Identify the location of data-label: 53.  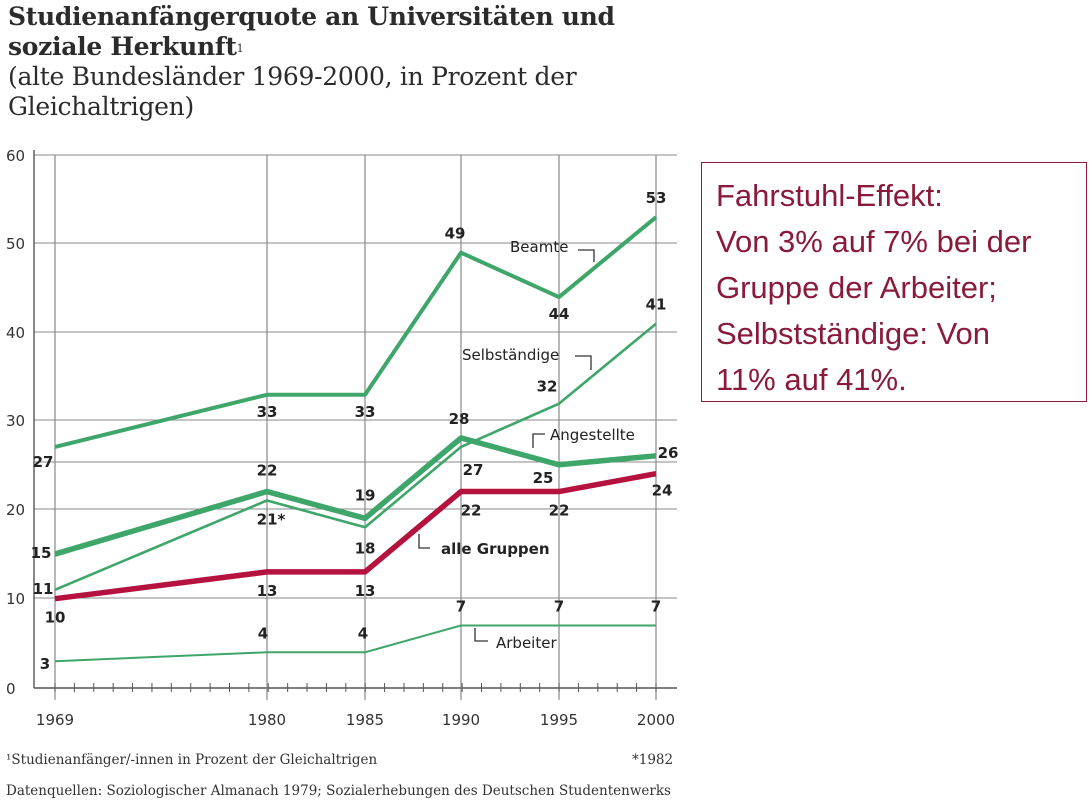
(656, 198).